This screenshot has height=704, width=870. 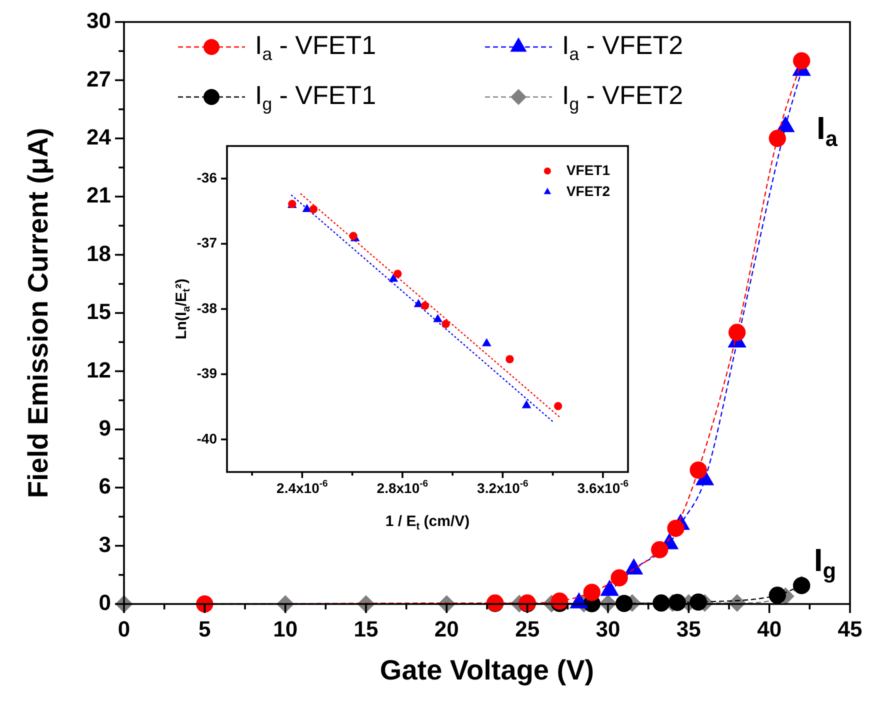 What do you see at coordinates (99, 253) in the screenshot?
I see `y-tick-label: 18` at bounding box center [99, 253].